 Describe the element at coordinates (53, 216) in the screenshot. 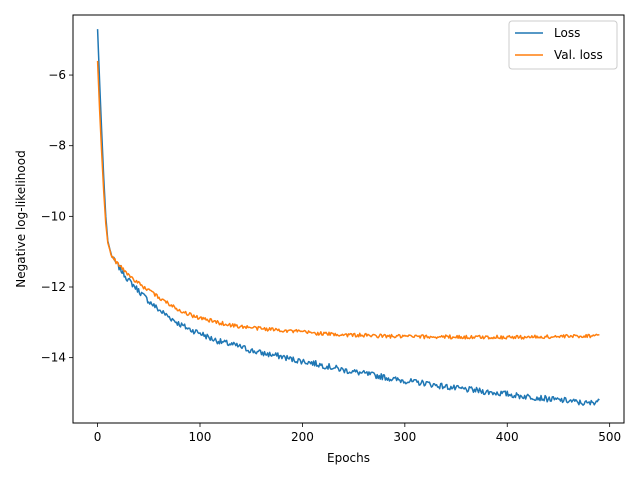

I see `y-tick-label: −10` at that location.